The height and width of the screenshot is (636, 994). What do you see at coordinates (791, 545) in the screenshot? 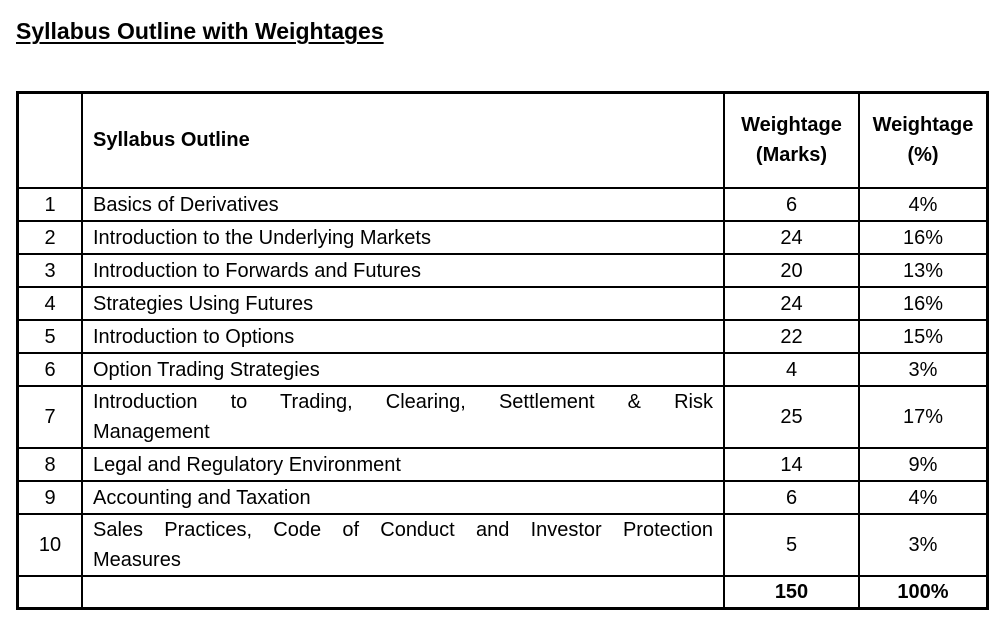
I see `weightage-marks-cell: 5` at bounding box center [791, 545].